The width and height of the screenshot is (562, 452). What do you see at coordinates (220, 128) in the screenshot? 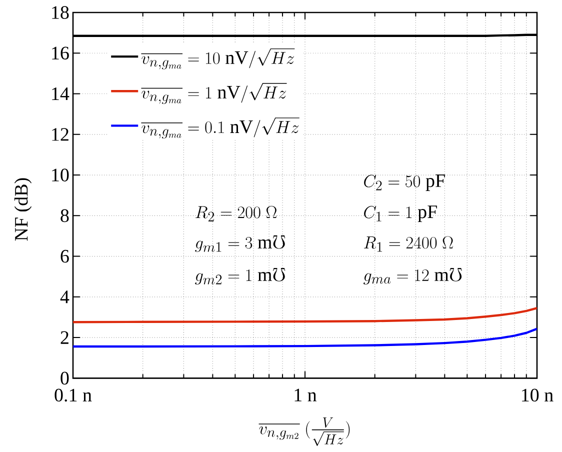
I see `legend-label: $\overline{v_{n,g_{ma}}} = 0.1\ \mathrm{nV}/\sqrt{Hz}$` at bounding box center [220, 128].